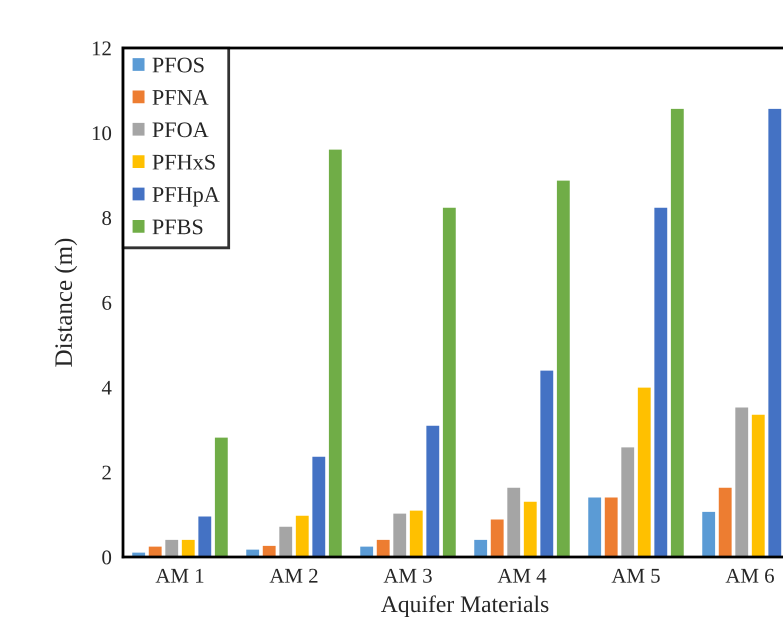 The width and height of the screenshot is (783, 638). What do you see at coordinates (107, 387) in the screenshot?
I see `y-tick-label: 4` at bounding box center [107, 387].